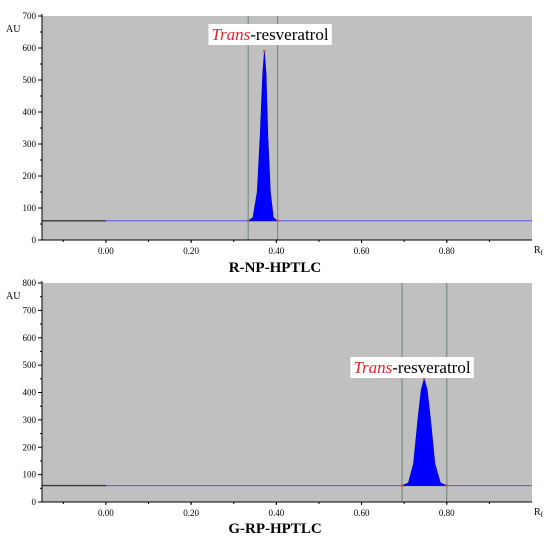 This screenshot has height=544, width=550. I want to click on chart-caption: R-NP-HPTLC, so click(275, 268).